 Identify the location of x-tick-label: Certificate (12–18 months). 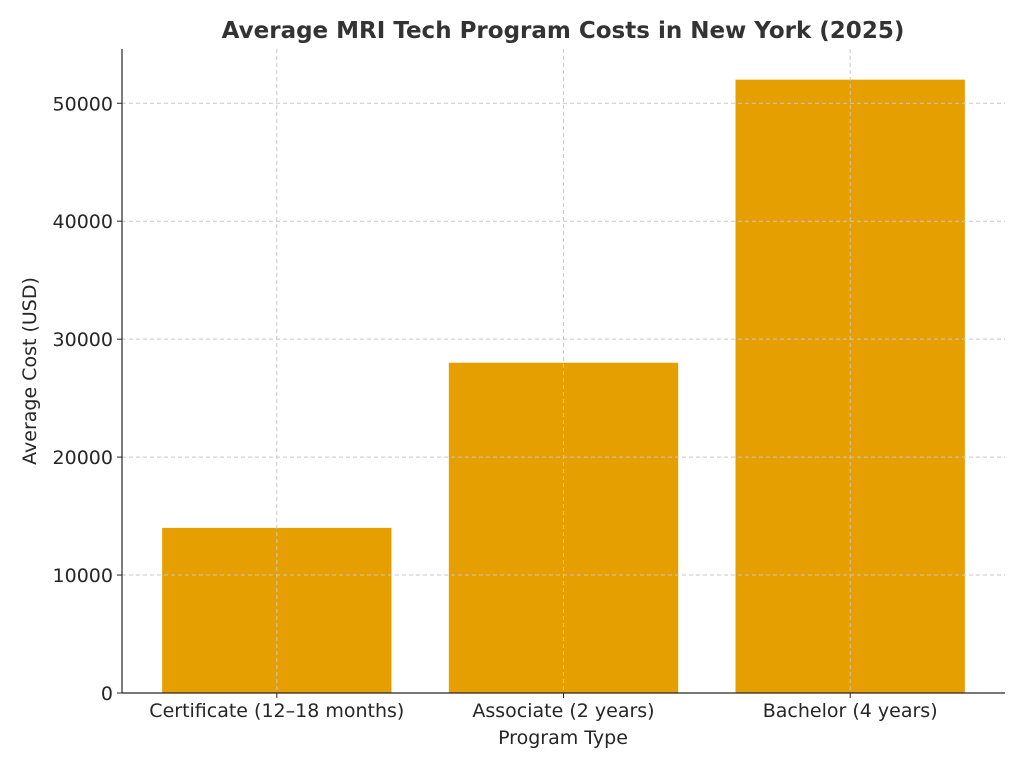
(276, 711).